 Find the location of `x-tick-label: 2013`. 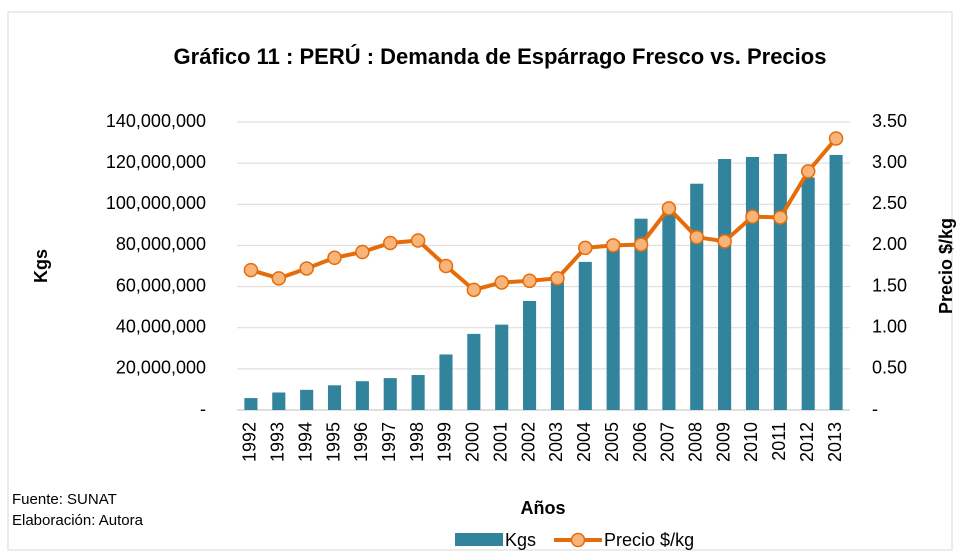

x-tick-label: 2013 is located at coordinates (835, 442).